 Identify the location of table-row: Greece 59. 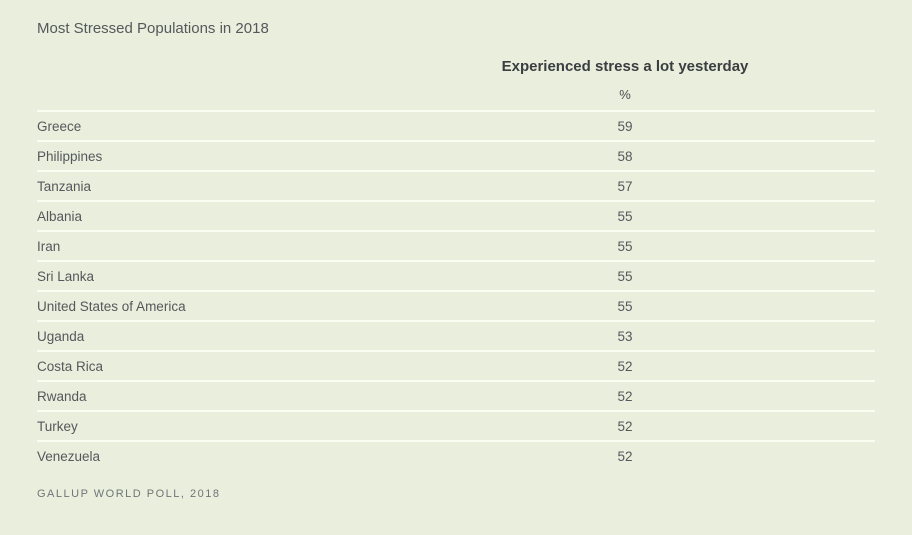
(456, 125).